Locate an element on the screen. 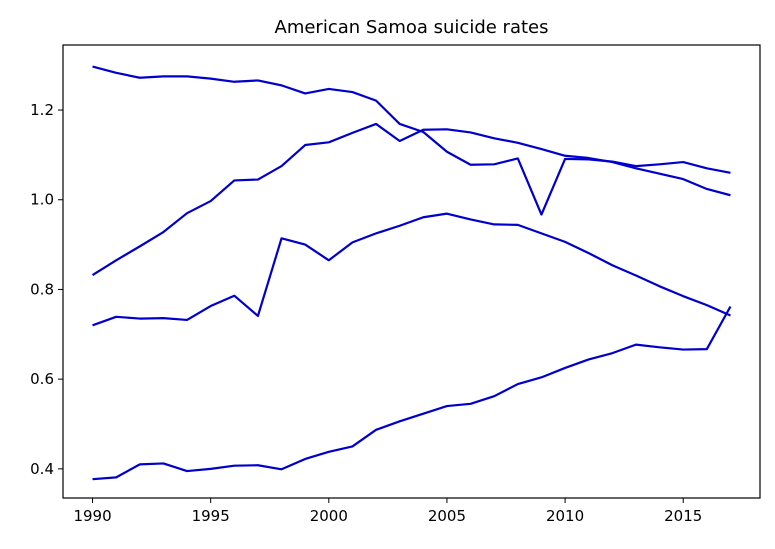 The image size is (775, 549). x-tick-label-2005: 2005 is located at coordinates (447, 516).